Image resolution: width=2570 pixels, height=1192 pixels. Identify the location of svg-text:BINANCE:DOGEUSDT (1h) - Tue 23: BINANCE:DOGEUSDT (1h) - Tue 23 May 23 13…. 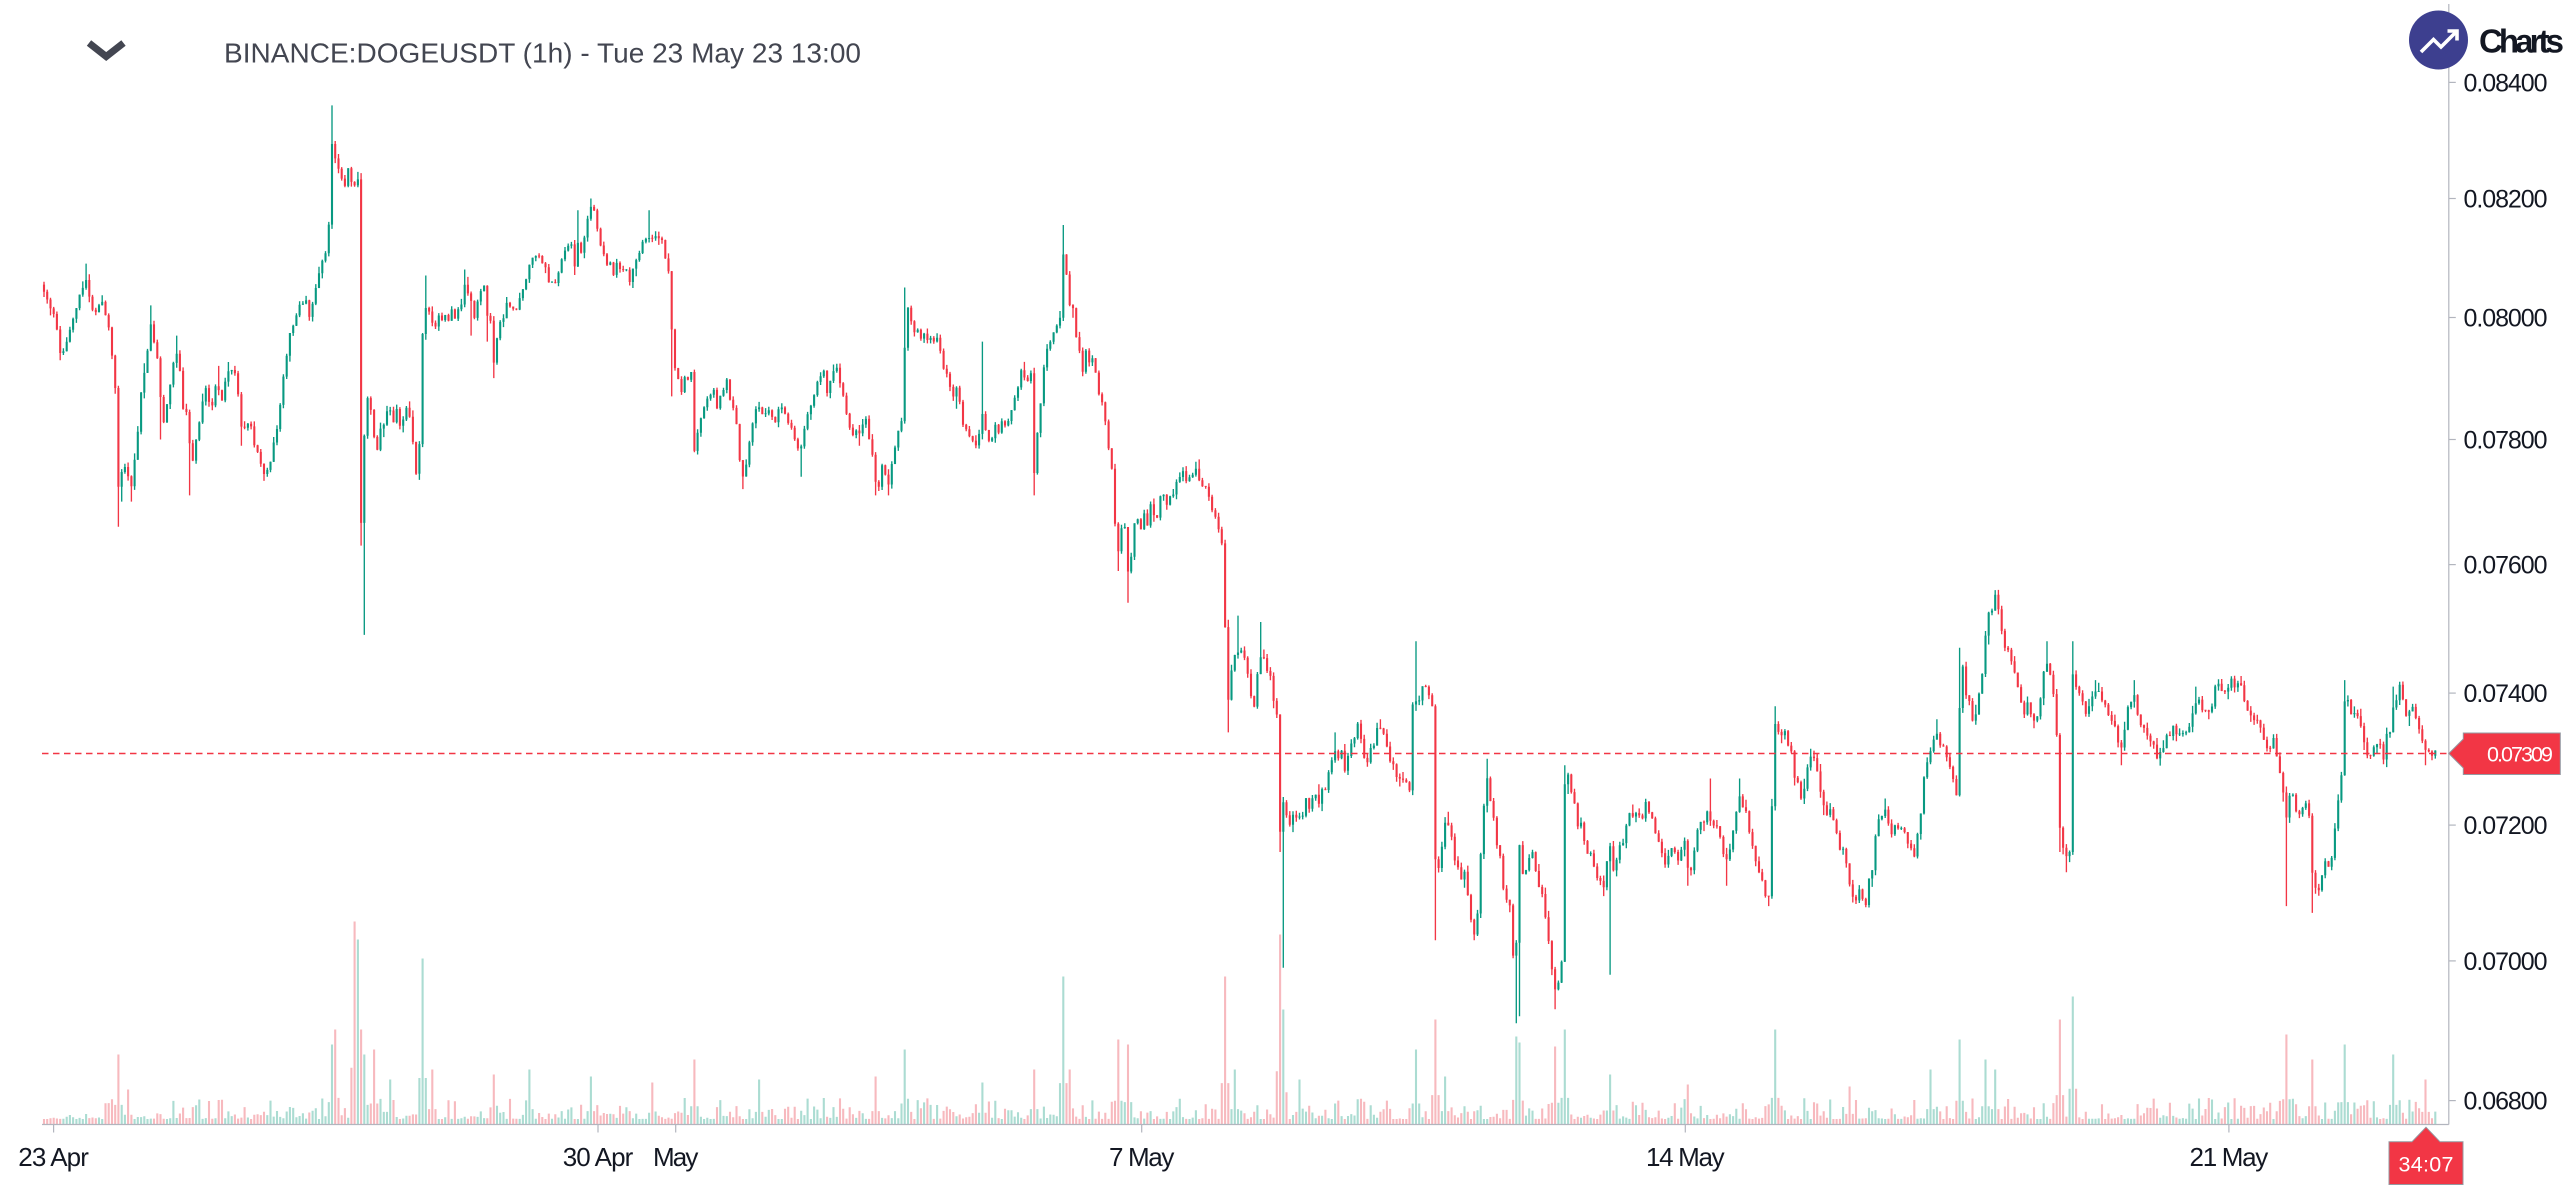
(542, 53).